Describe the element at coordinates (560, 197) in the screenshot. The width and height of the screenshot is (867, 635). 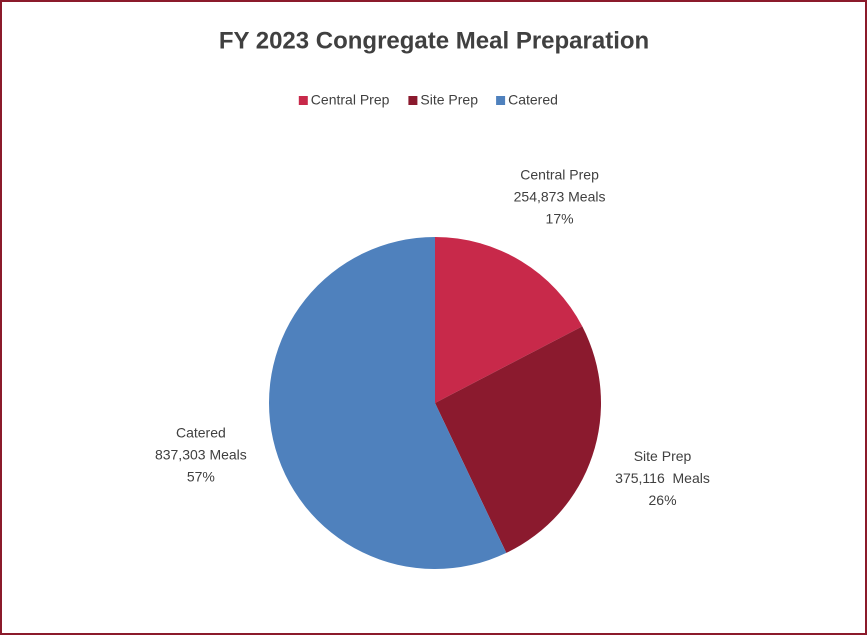
I see `data-label-value: 254,873 Meals` at that location.